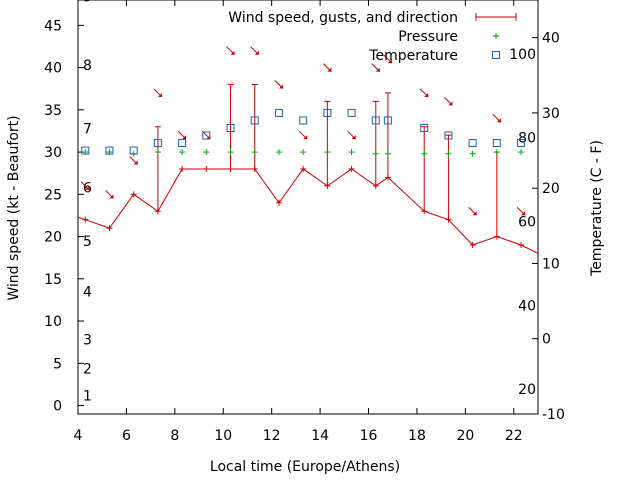  Describe the element at coordinates (514, 436) in the screenshot. I see `x-tick-label: 22` at that location.